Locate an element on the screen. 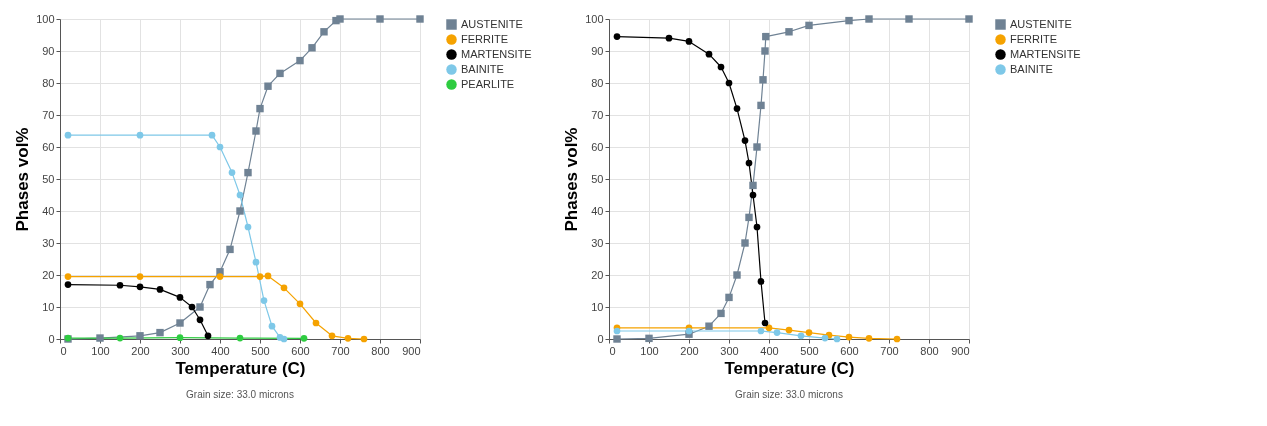  y-tick-label: 80 is located at coordinates (48, 82).